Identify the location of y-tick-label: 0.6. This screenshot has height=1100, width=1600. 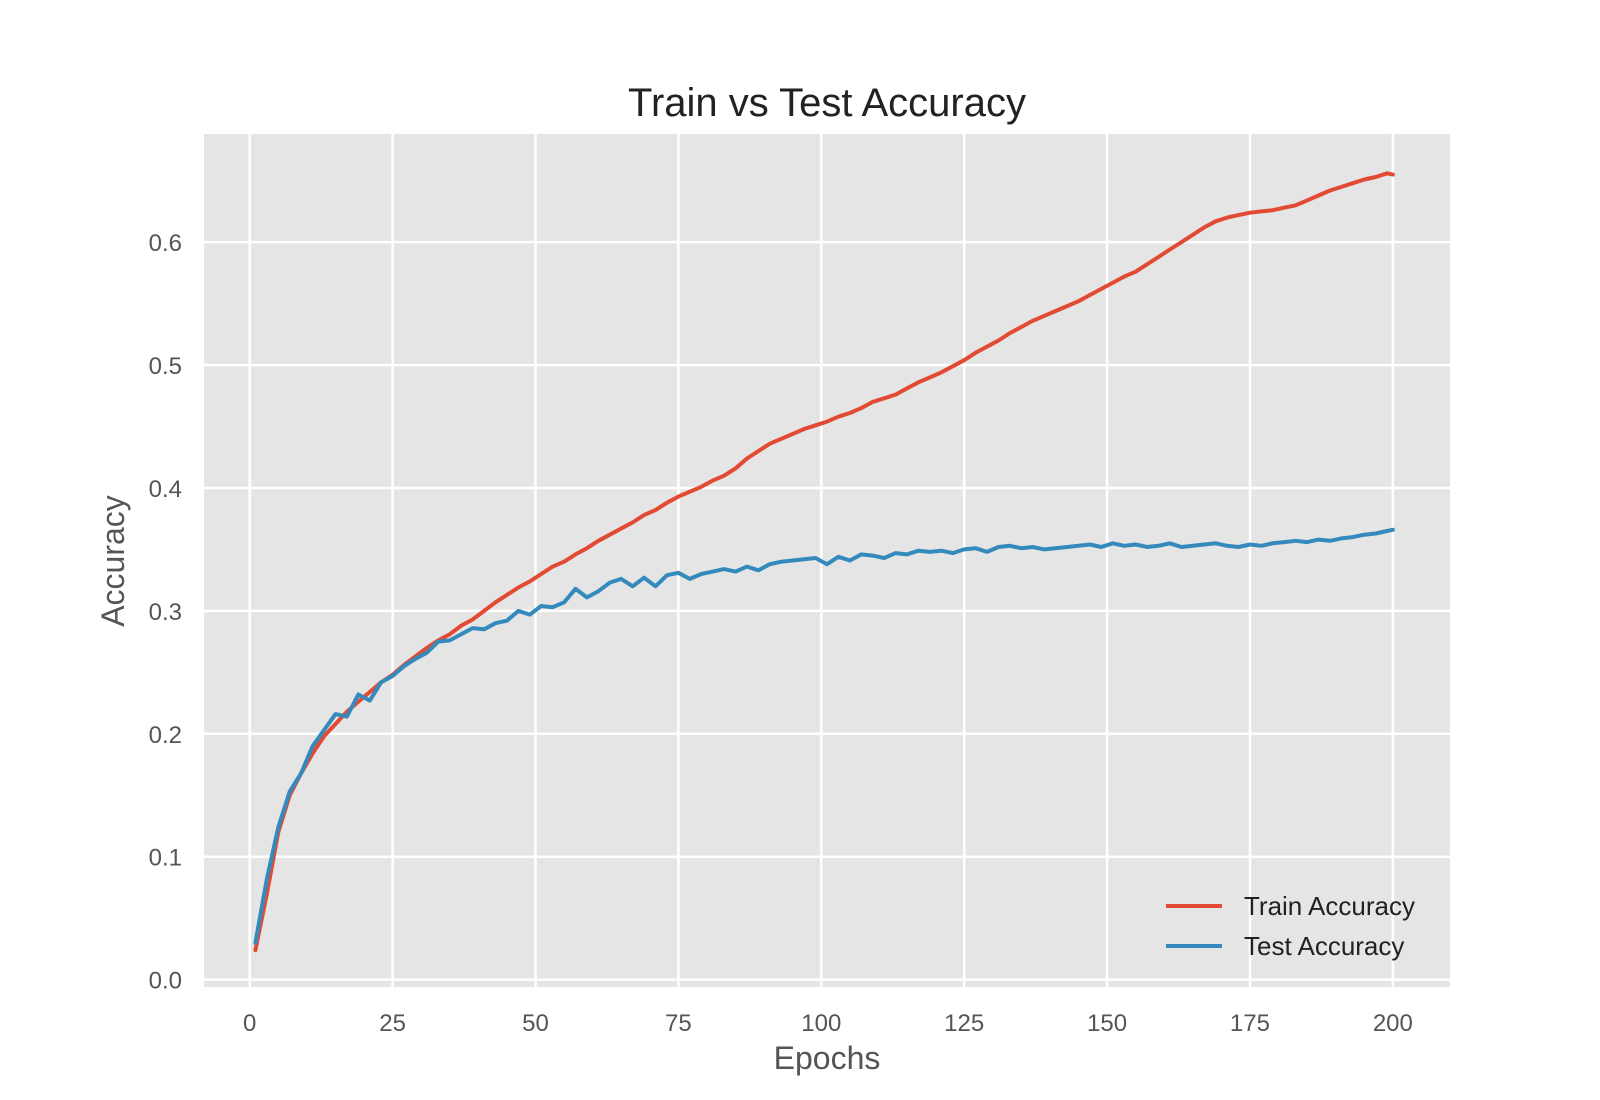
(165, 243).